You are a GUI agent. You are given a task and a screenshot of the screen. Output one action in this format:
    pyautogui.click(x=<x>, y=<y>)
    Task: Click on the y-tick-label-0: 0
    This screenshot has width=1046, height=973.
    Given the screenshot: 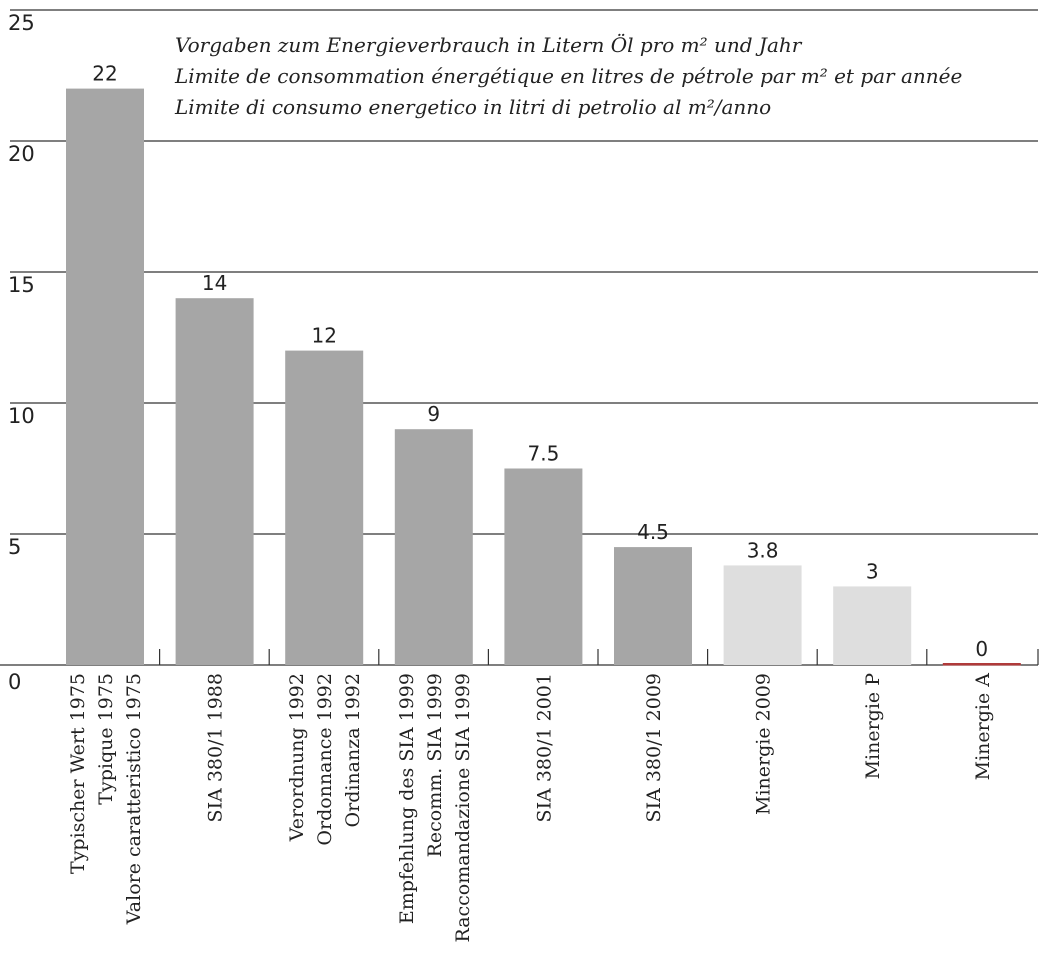 What is the action you would take?
    pyautogui.click(x=14, y=682)
    